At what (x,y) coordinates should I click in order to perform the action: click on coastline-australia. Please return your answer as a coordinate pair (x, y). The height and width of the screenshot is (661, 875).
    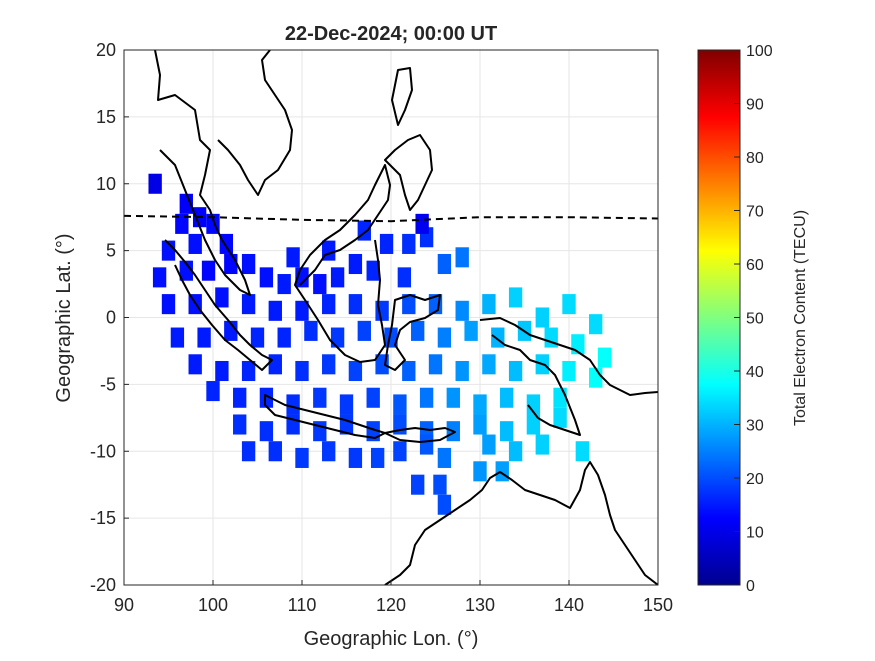
    Looking at the image, I should click on (521, 523).